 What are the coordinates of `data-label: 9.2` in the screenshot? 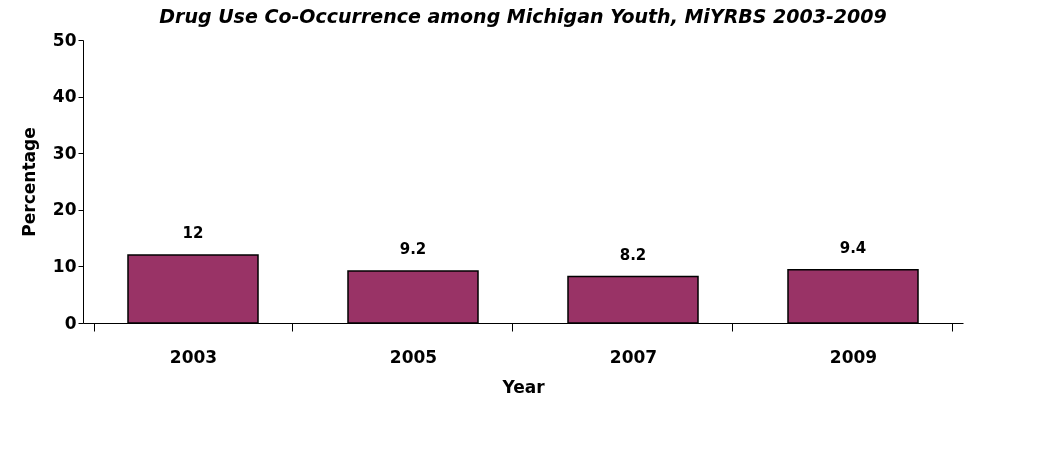 It's located at (413, 248).